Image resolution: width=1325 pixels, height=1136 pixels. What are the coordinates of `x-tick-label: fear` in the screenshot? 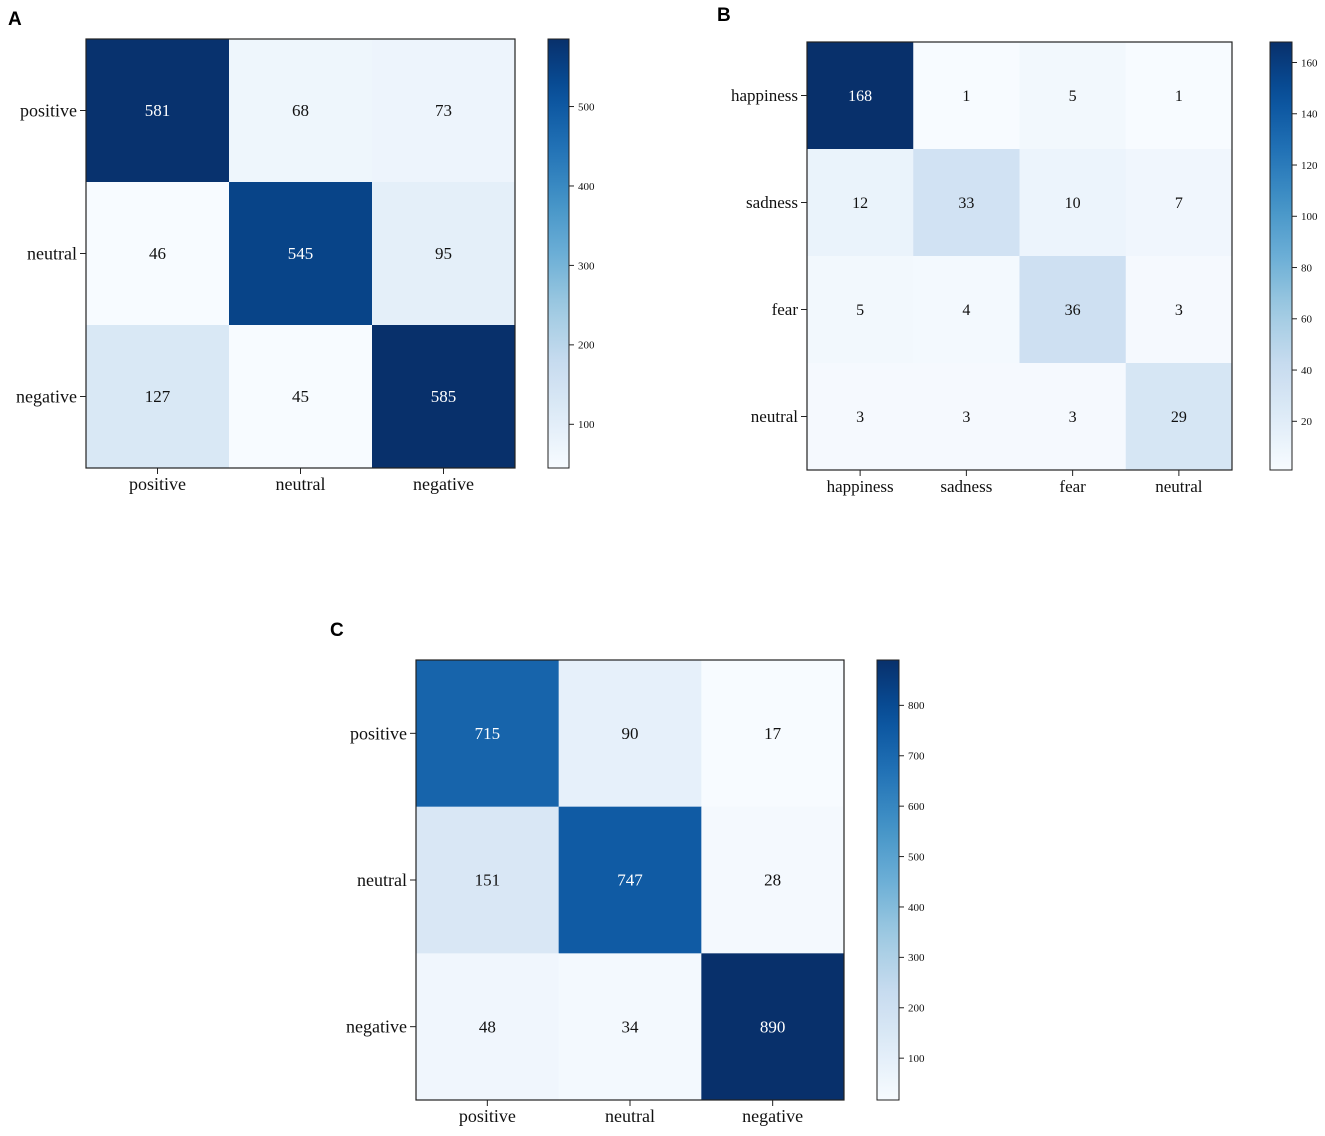 It's located at (1072, 486).